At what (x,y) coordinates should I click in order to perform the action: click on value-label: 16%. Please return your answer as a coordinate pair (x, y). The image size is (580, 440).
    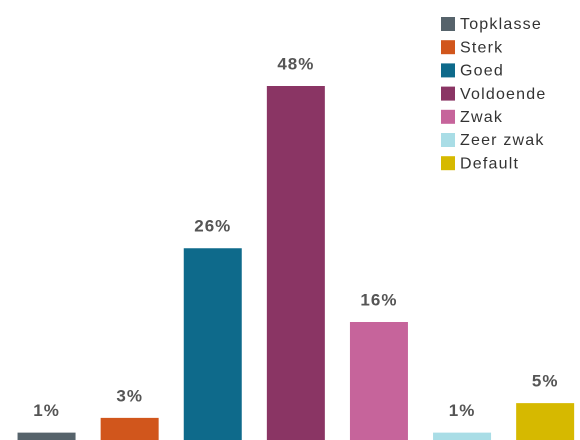
    Looking at the image, I should click on (378, 299).